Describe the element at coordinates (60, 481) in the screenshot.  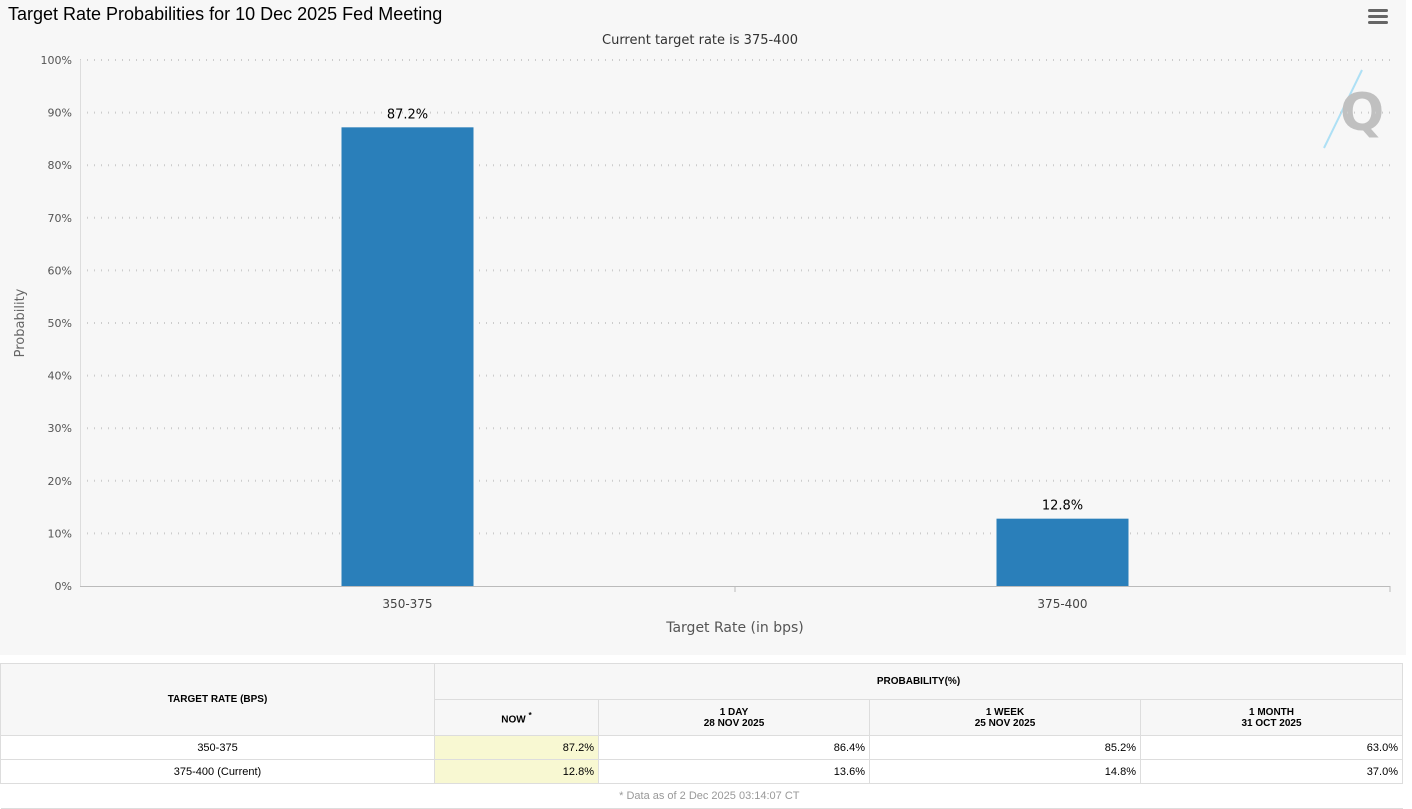
I see `y-tick-label: 20%` at that location.